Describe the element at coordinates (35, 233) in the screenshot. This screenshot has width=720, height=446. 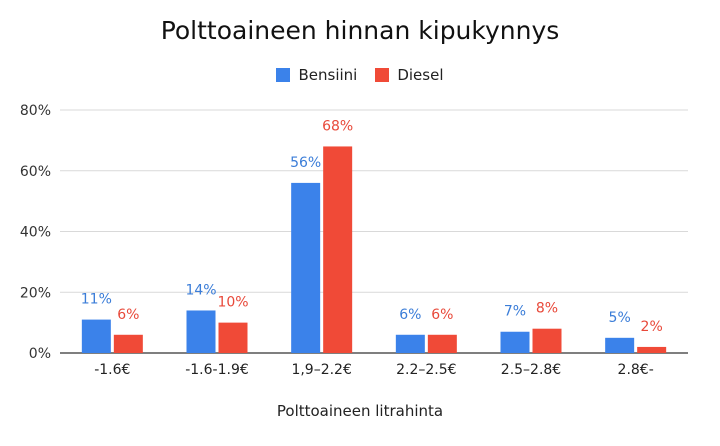
I see `y-tick-label-40: 40%` at that location.